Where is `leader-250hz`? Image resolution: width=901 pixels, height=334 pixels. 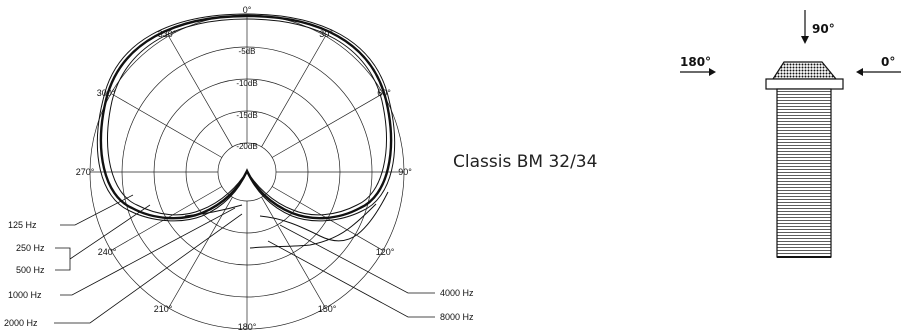
leader-250hz is located at coordinates (103, 237).